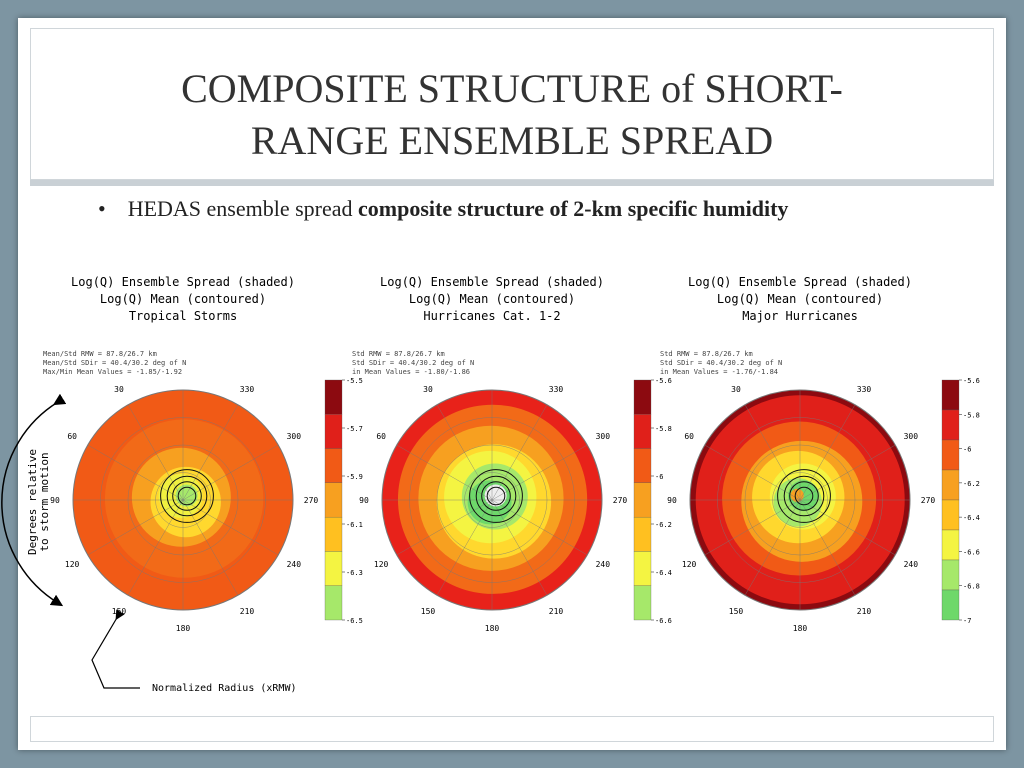 This screenshot has width=1024, height=768. Describe the element at coordinates (112, 372) in the screenshot. I see `panel-stats: Max/Min Mean Values = -1.85/-1.92` at that location.